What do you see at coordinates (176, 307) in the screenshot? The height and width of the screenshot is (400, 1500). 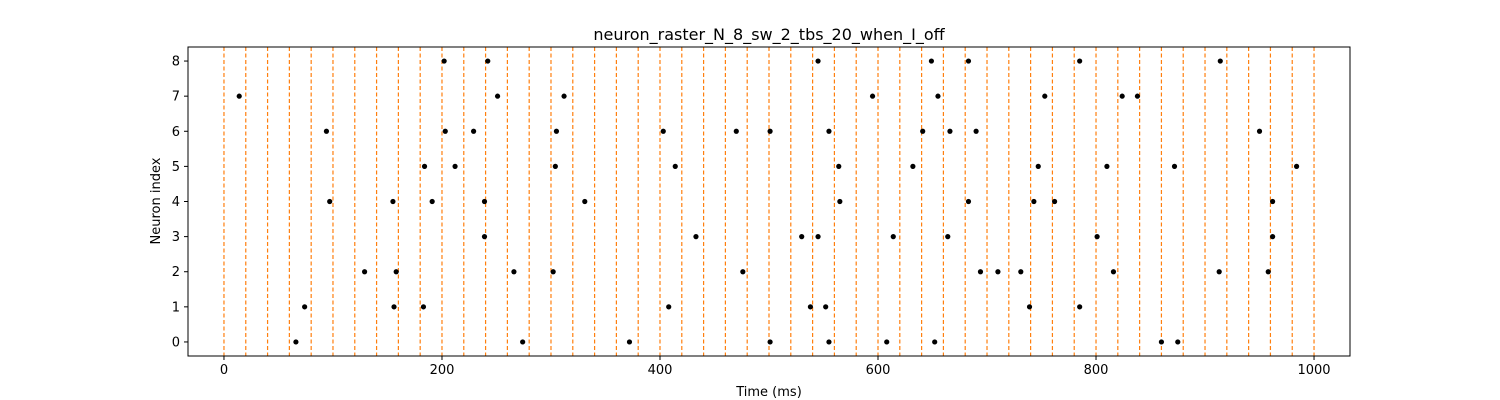 I see `y-tick-label: 1` at bounding box center [176, 307].